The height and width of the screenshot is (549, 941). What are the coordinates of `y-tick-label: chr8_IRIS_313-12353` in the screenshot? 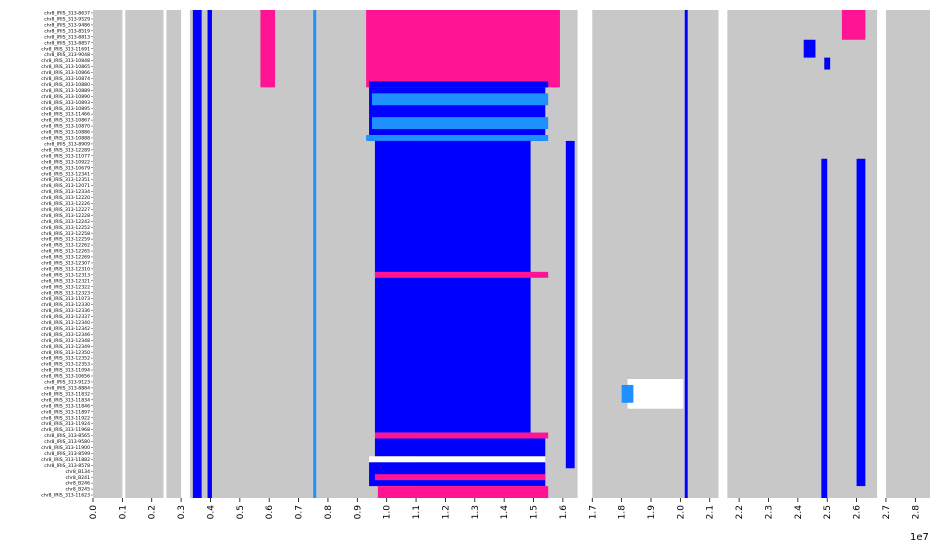 It's located at (65, 365).